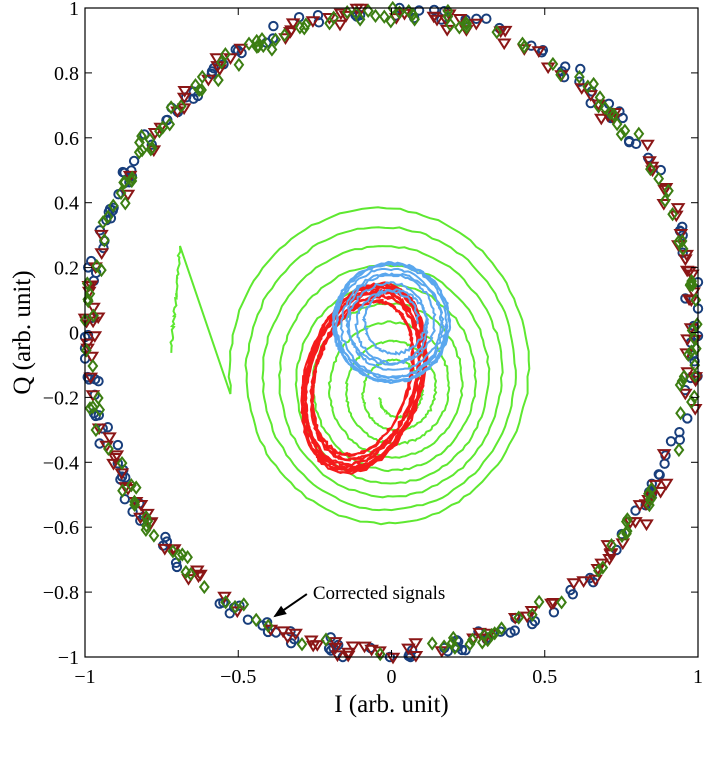  What do you see at coordinates (359, 600) in the screenshot?
I see `annotation-corrected-signals: Corrected signals` at bounding box center [359, 600].